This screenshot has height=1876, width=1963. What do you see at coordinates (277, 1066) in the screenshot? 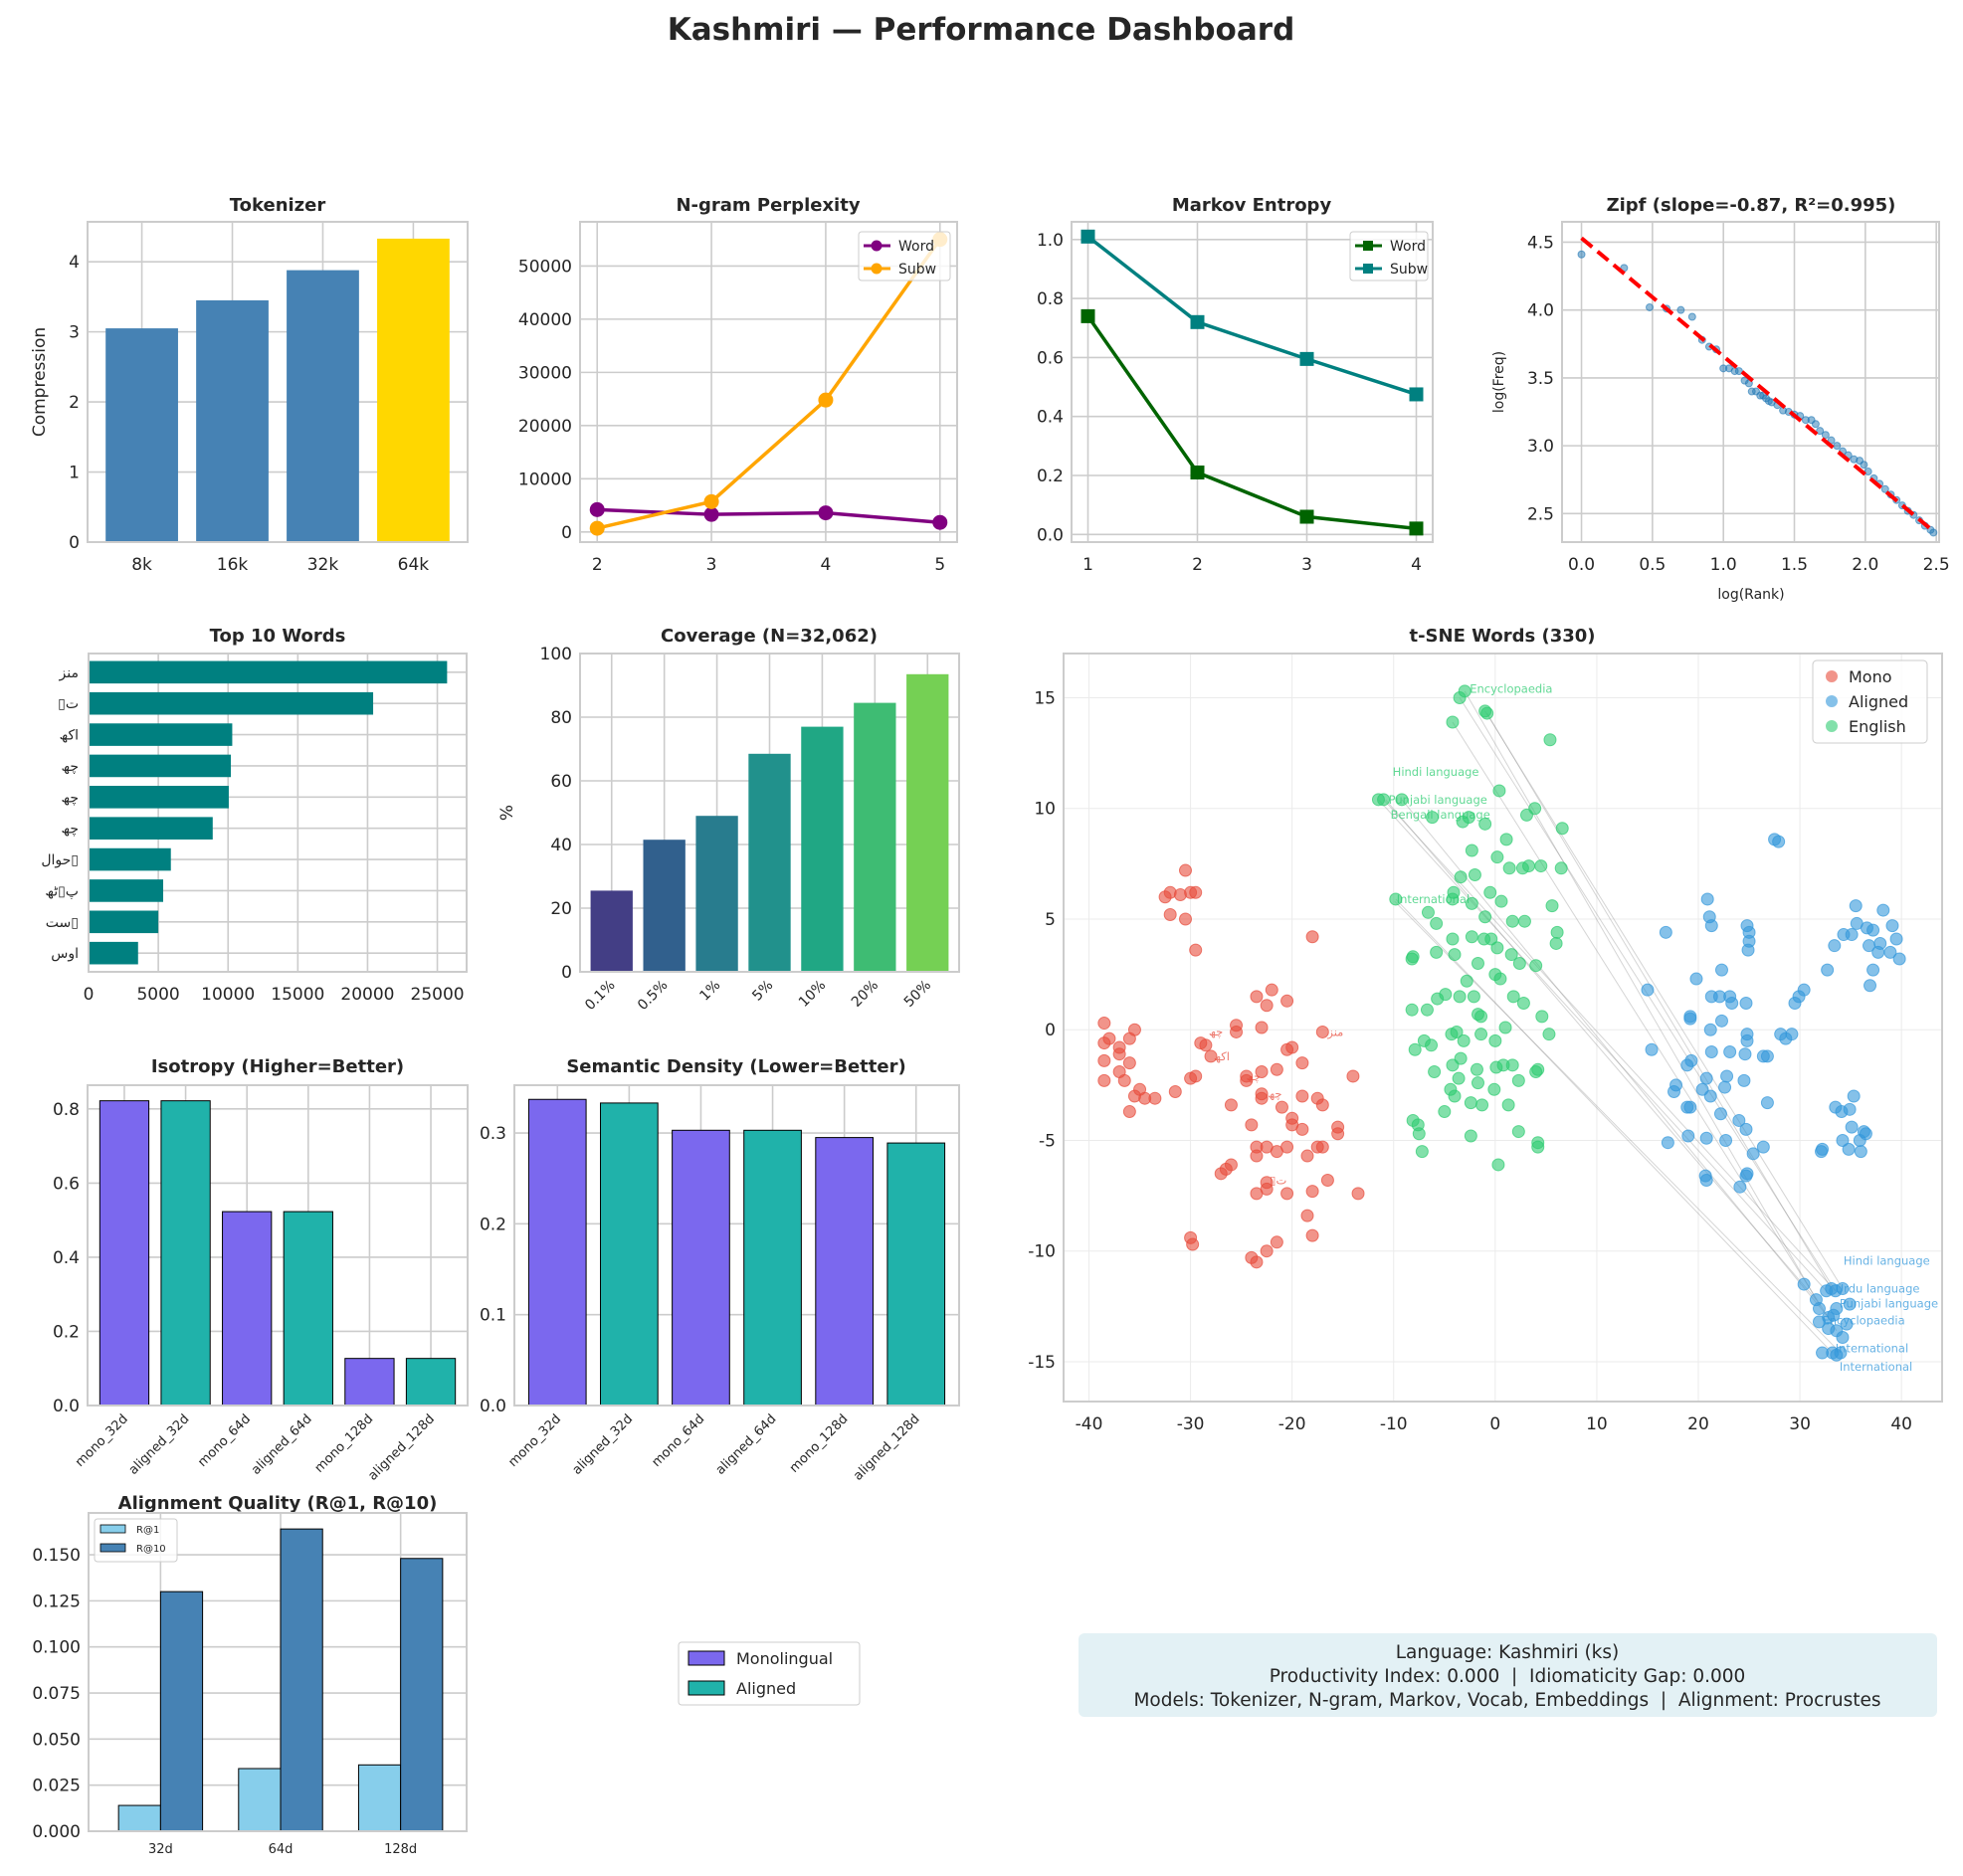
I see `isotropy-title: Isotropy (Higher=Better)` at bounding box center [277, 1066].